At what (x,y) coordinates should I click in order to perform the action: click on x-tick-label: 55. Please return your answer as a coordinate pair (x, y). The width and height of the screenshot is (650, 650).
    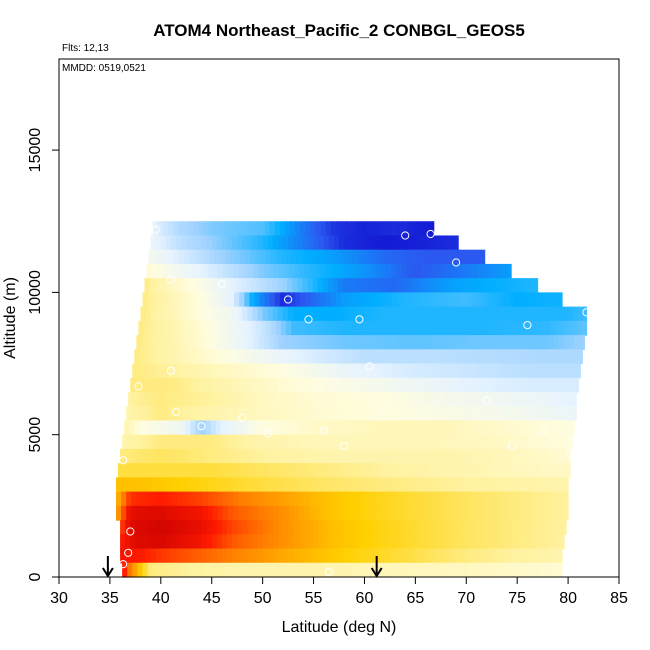
    Looking at the image, I should click on (314, 598).